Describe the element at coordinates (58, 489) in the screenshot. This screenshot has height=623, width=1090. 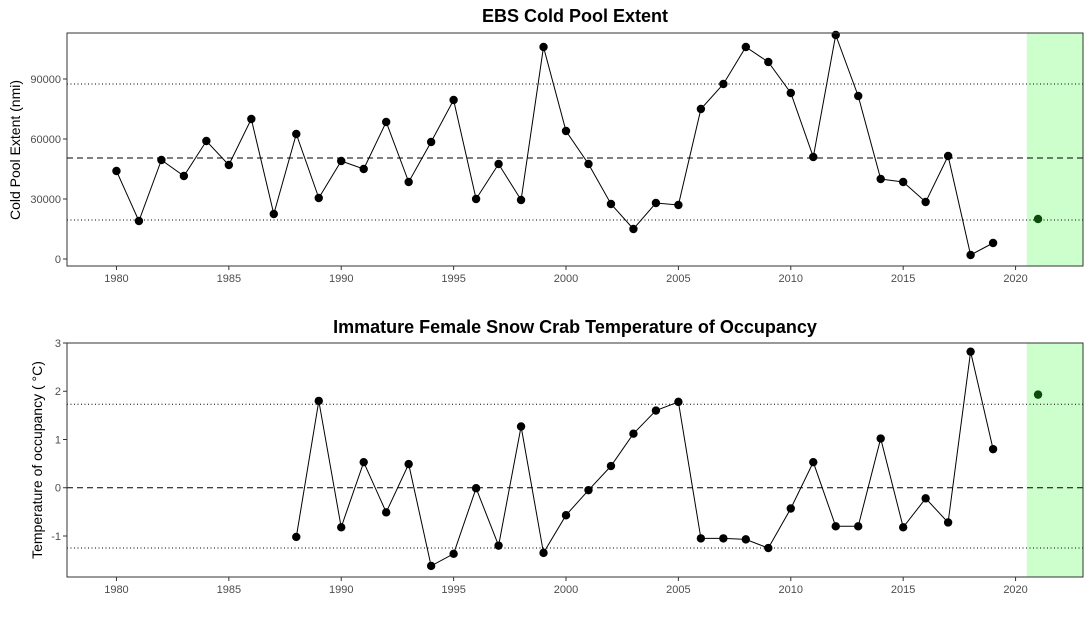
I see `y-tick-label: 0` at that location.